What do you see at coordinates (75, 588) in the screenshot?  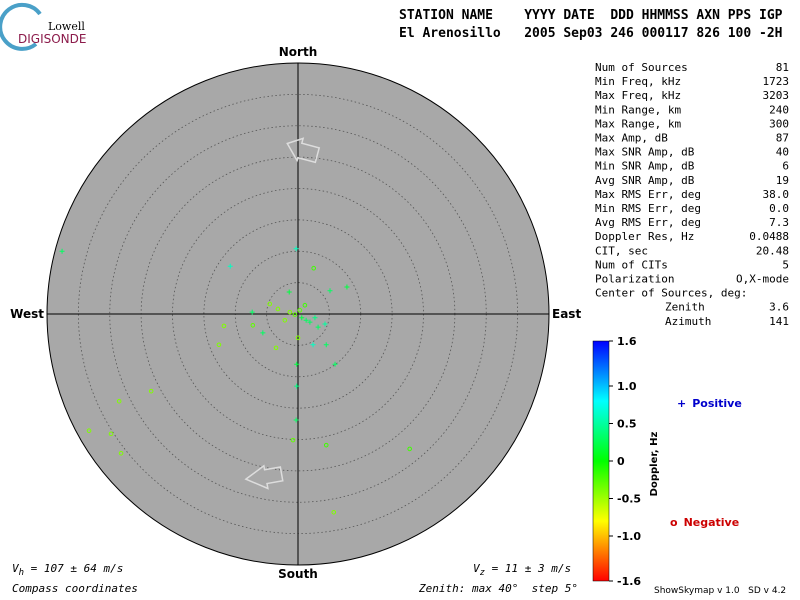 I see `coords: Compass coordinates` at bounding box center [75, 588].